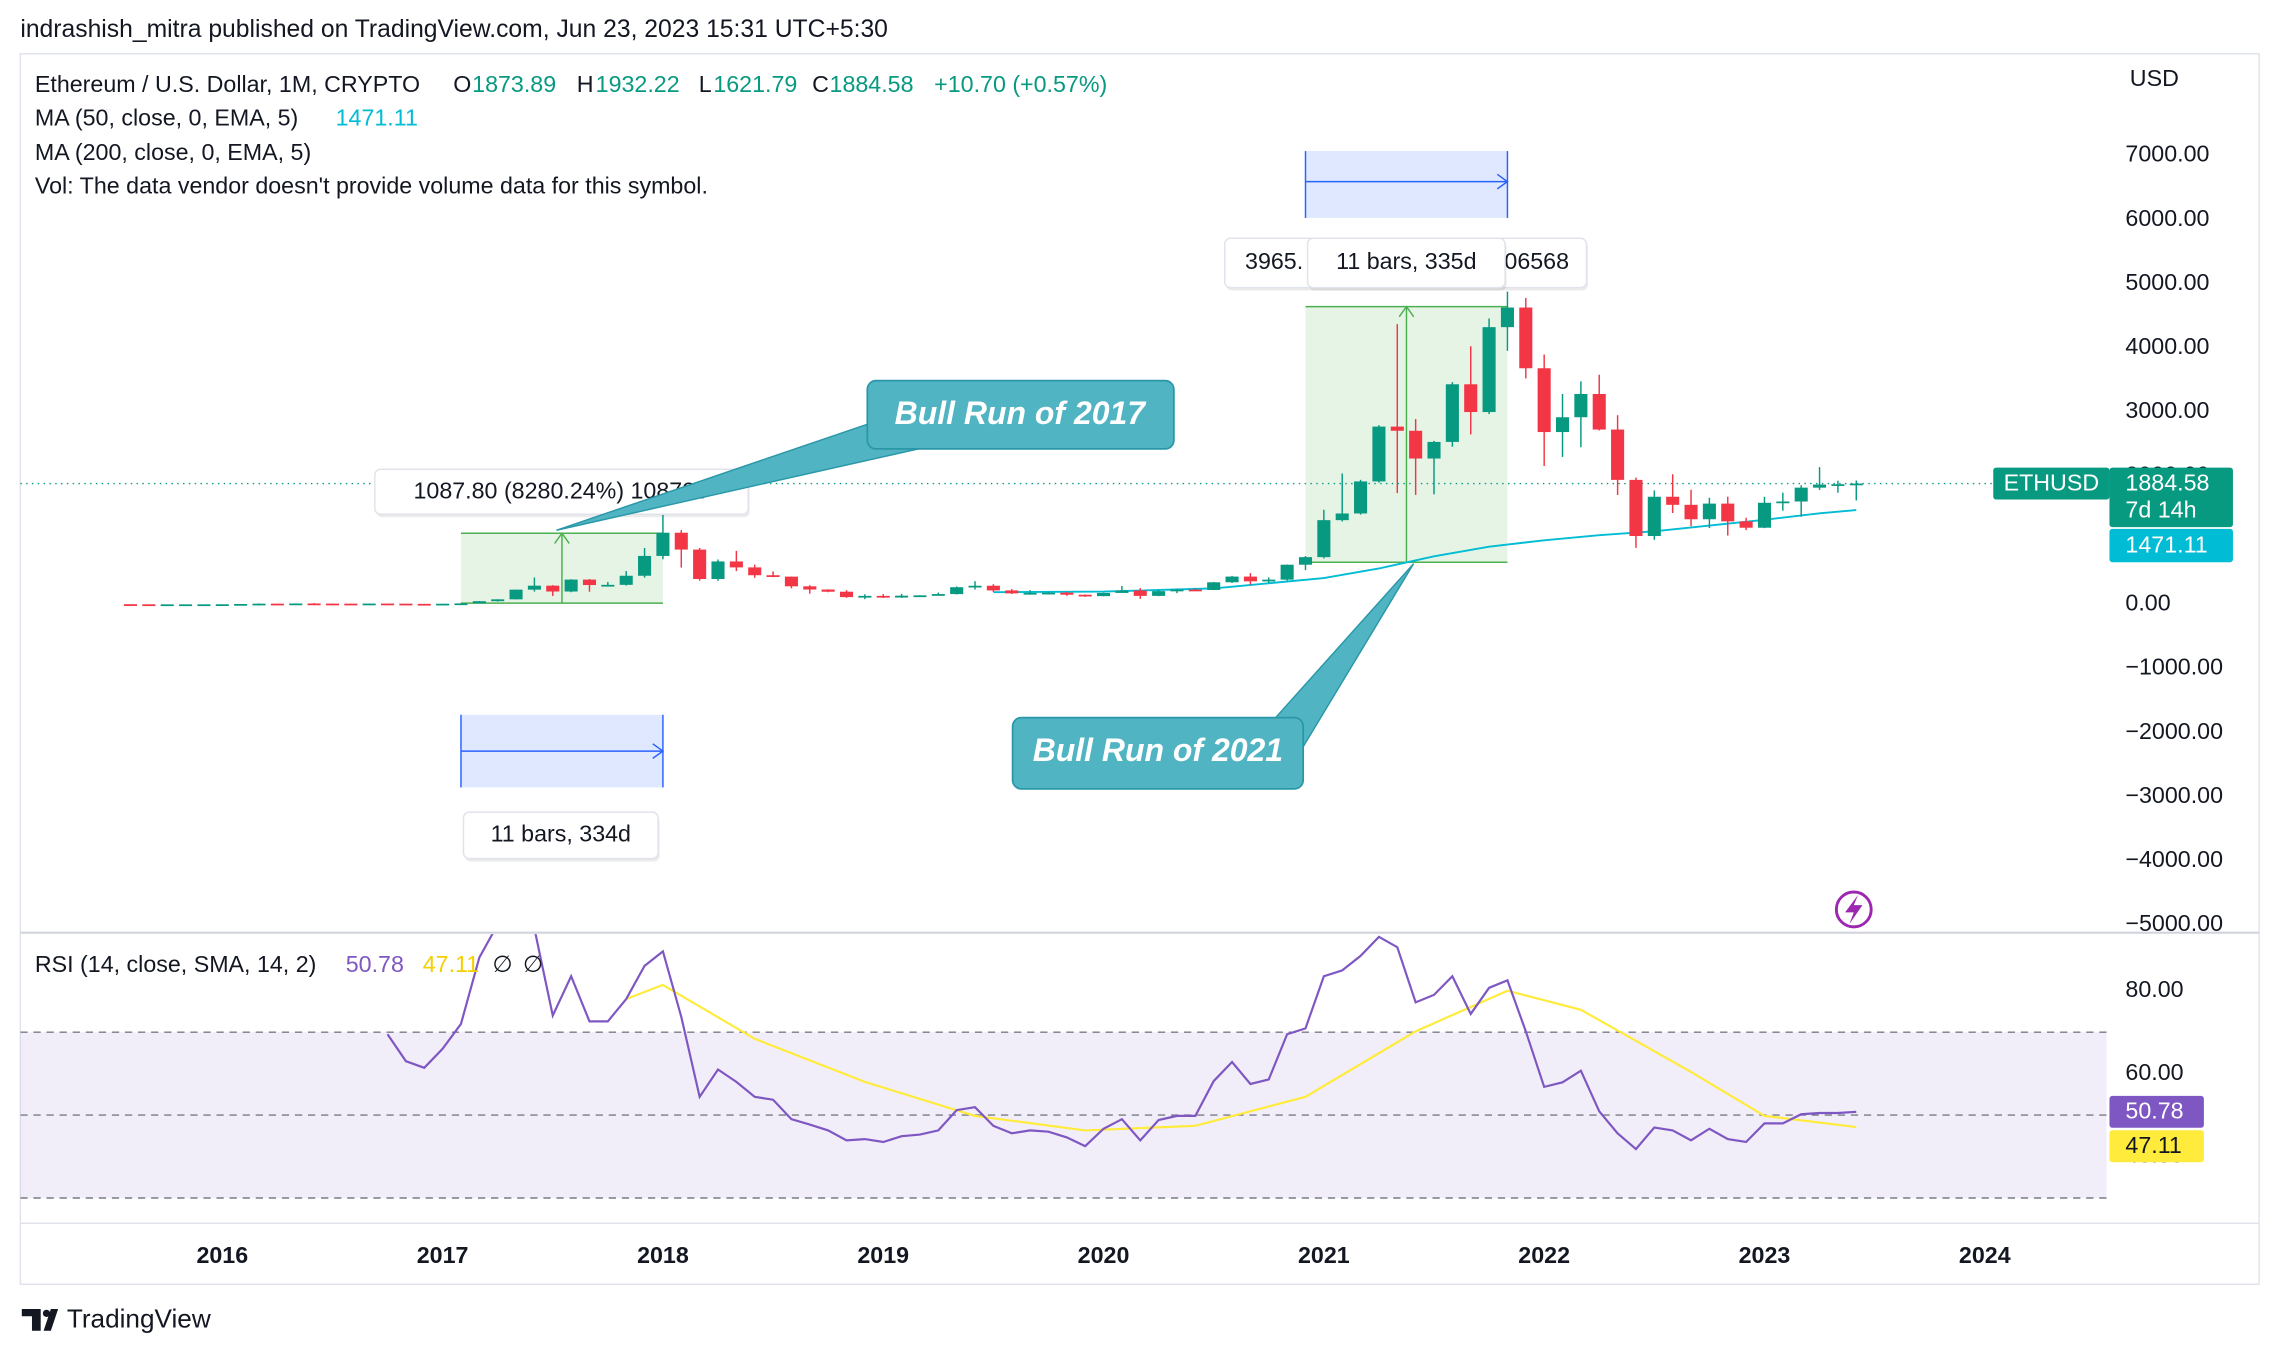 This screenshot has width=2278, height=1354. Describe the element at coordinates (451, 964) in the screenshot. I see `rsi-sma-value: 47.11` at that location.